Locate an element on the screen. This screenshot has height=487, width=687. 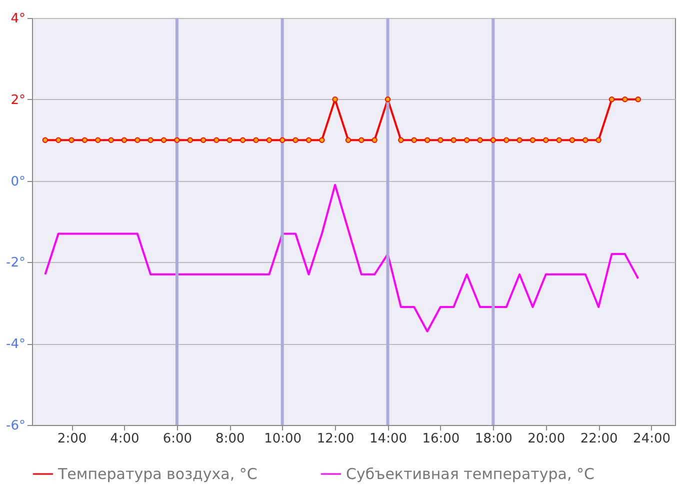
y-tick-label: 2° is located at coordinates (18, 100).